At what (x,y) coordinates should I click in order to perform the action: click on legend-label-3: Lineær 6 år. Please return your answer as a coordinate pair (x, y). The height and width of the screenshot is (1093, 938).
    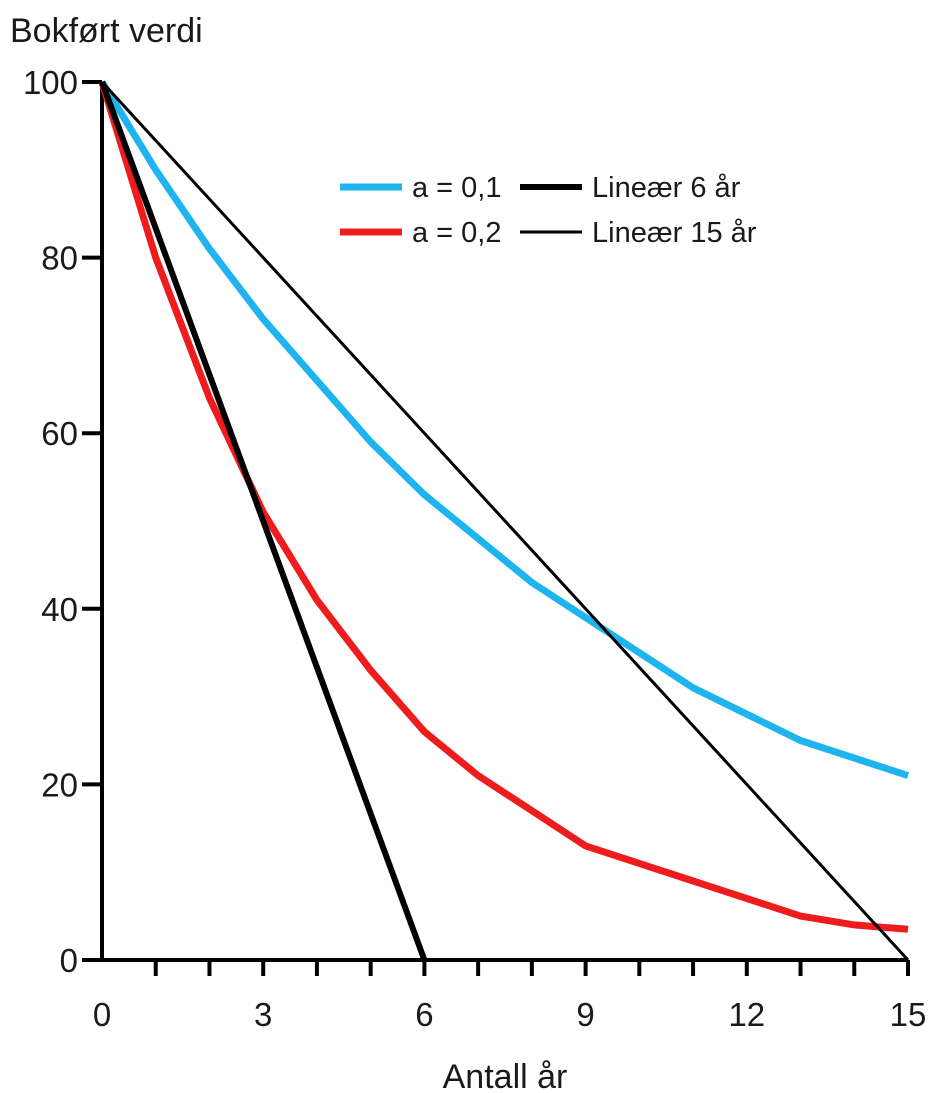
    Looking at the image, I should click on (666, 188).